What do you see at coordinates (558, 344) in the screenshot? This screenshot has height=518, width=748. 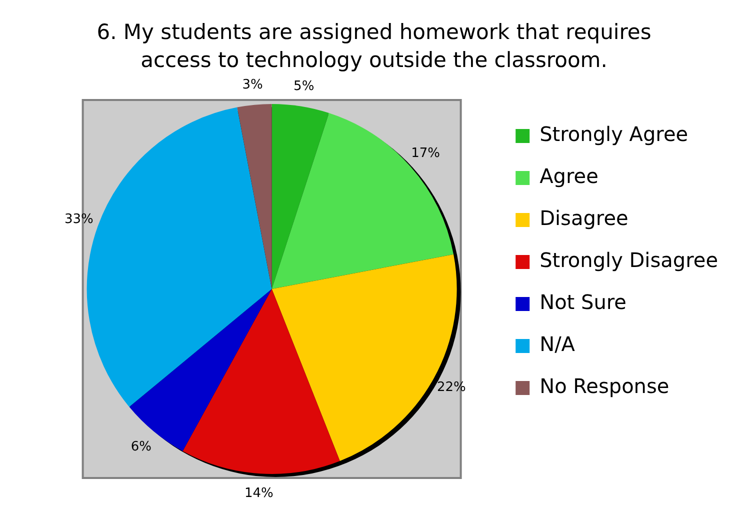 I see `legend-label: N/A` at bounding box center [558, 344].